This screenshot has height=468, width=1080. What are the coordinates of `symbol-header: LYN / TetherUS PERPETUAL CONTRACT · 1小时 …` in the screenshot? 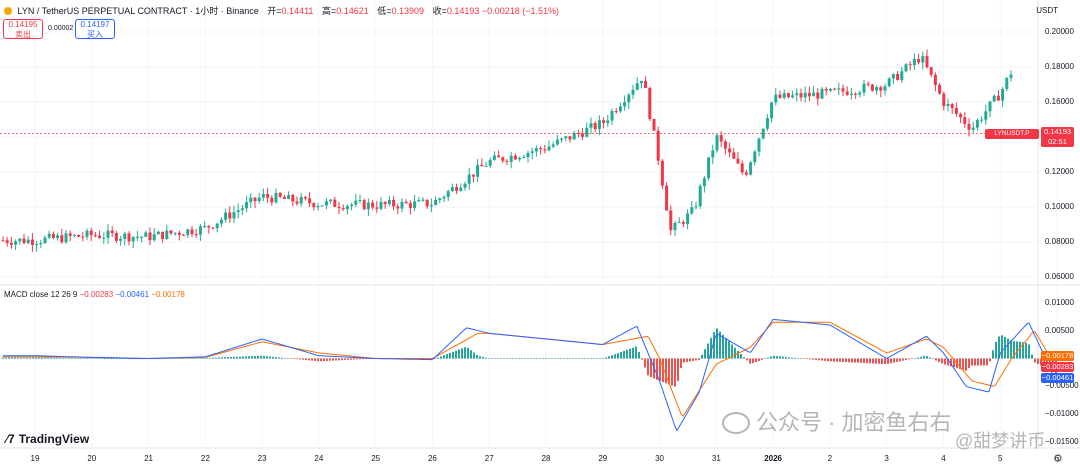 It's located at (281, 10).